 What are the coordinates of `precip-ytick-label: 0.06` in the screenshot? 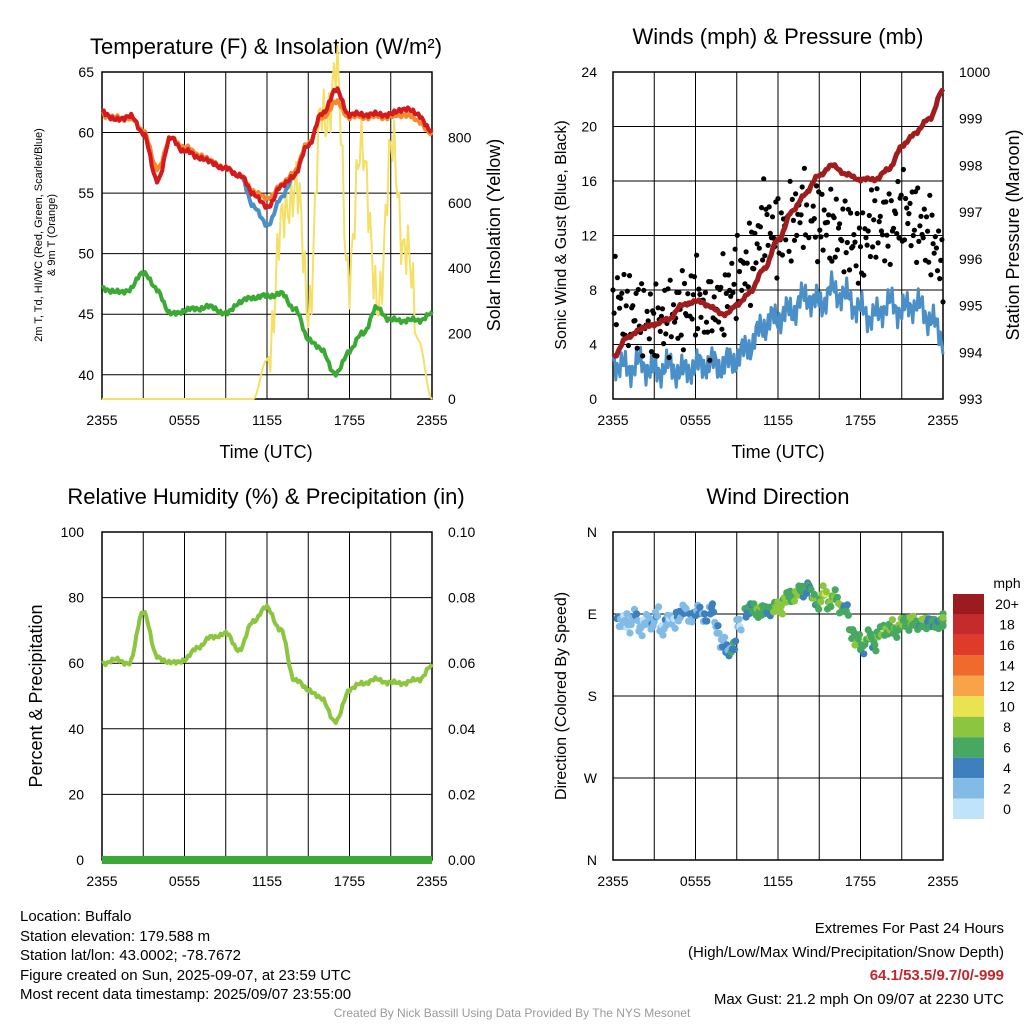 It's located at (461, 663).